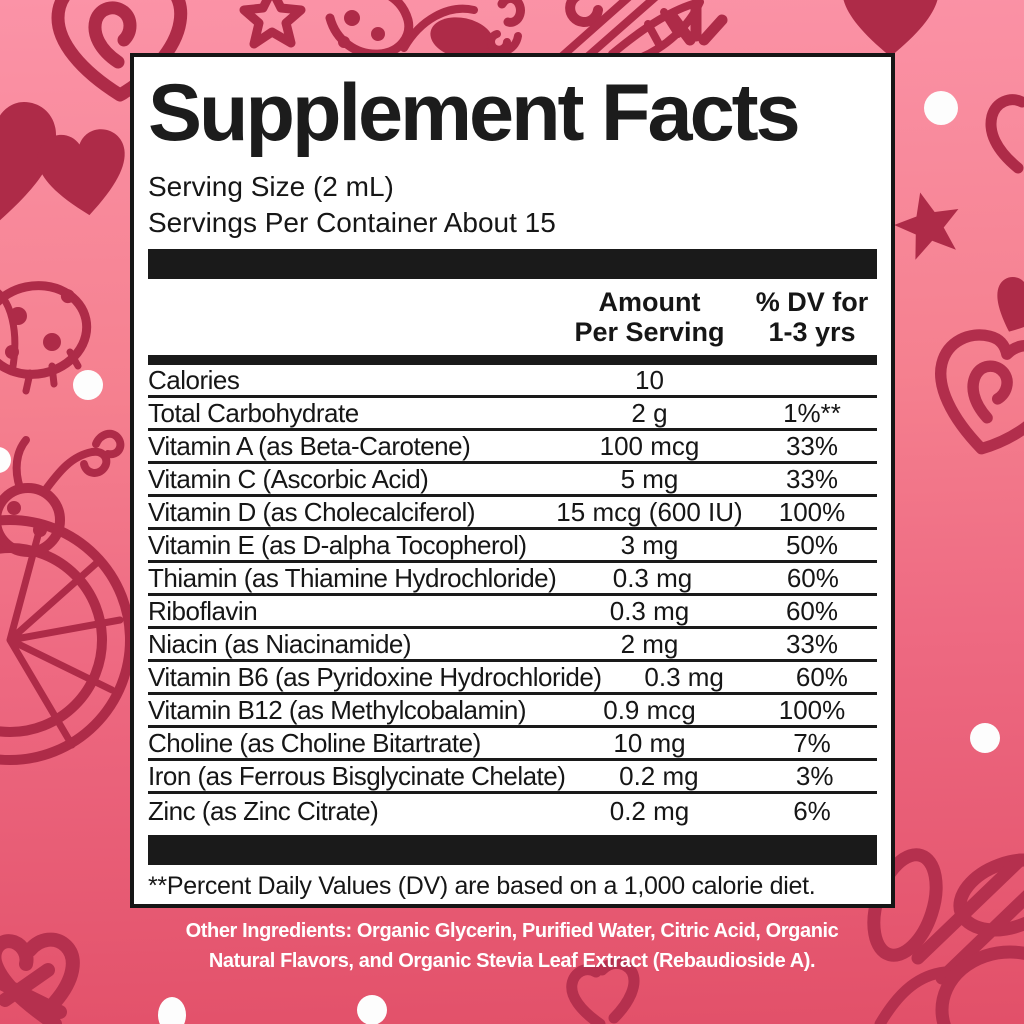 The image size is (1024, 1024). Describe the element at coordinates (512, 744) in the screenshot. I see `table-row: Choline (as Choline Bitartrate) 10 mg 7%` at that location.